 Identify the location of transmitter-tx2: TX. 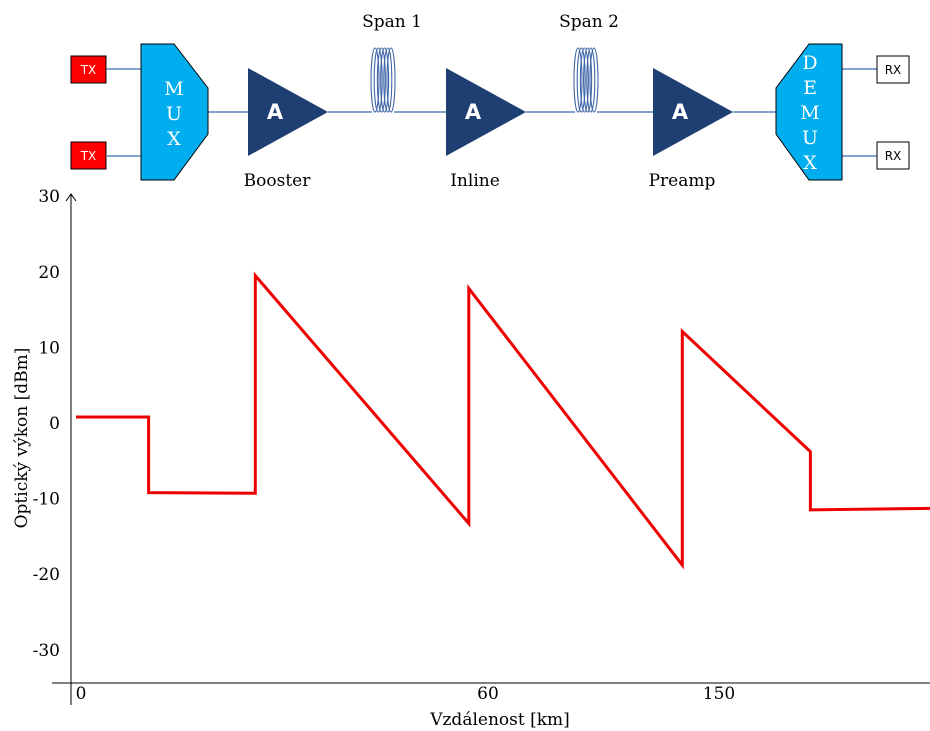
(88, 155).